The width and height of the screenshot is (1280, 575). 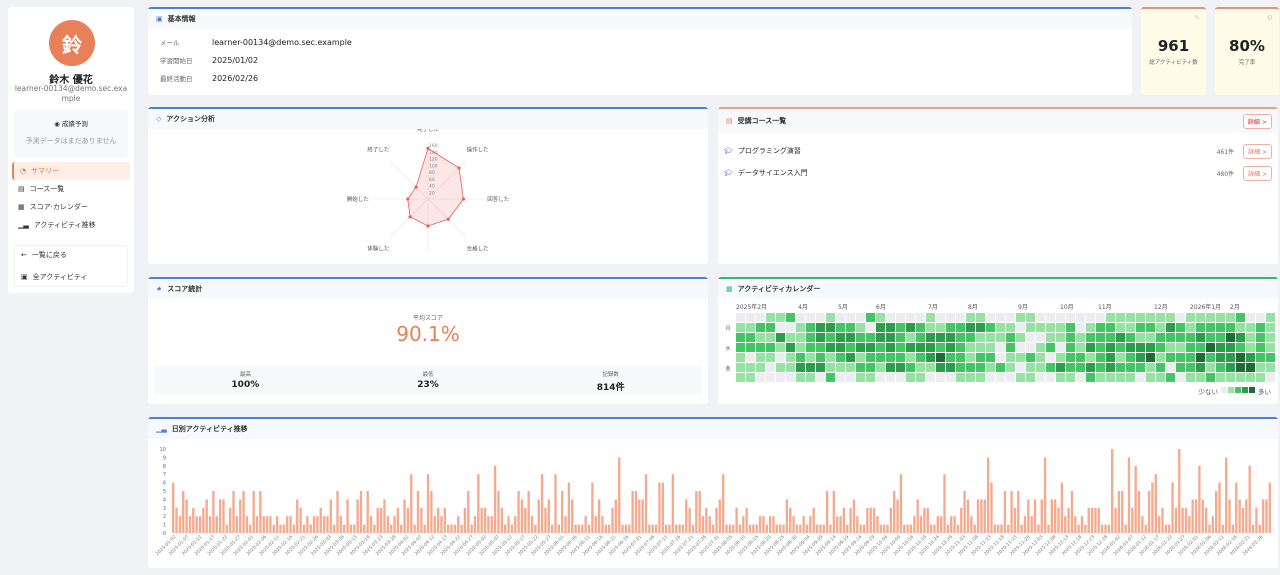 What do you see at coordinates (1257, 121) in the screenshot?
I see `courses-detail-button: 詳細 >` at bounding box center [1257, 121].